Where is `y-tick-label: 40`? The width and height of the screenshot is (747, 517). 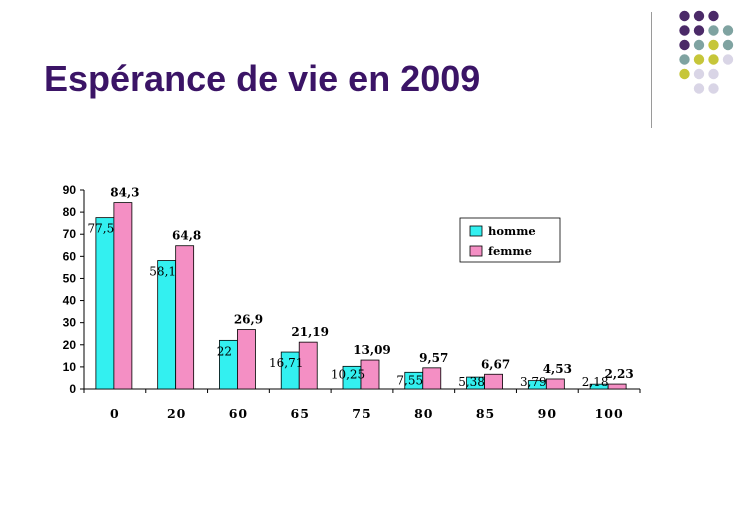 y-tick-label: 40 is located at coordinates (70, 301).